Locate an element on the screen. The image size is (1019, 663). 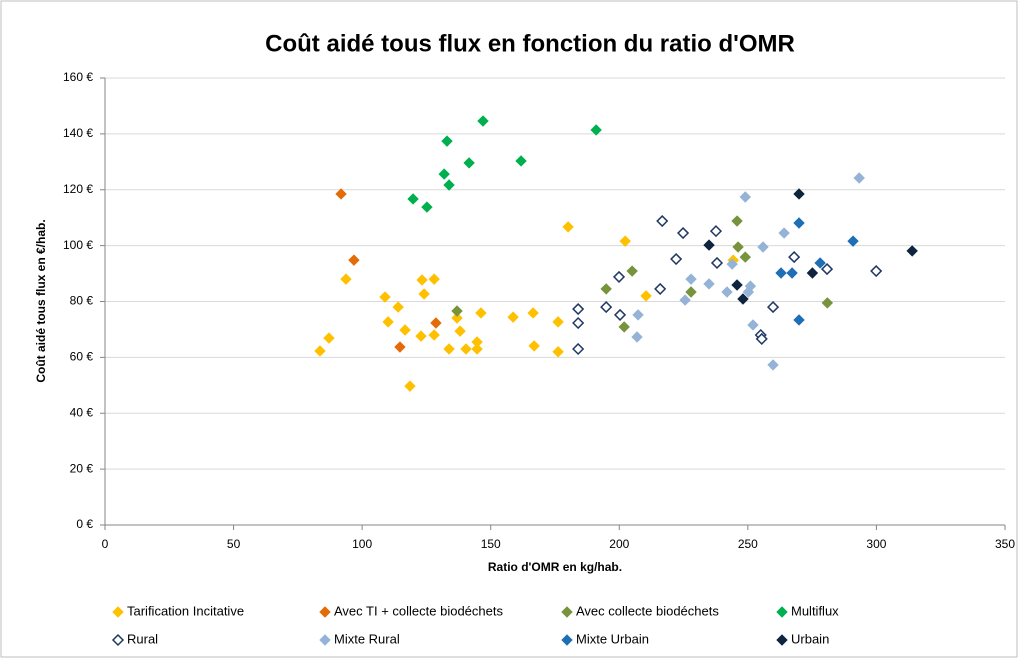
x-tick-label: 300 is located at coordinates (876, 544).